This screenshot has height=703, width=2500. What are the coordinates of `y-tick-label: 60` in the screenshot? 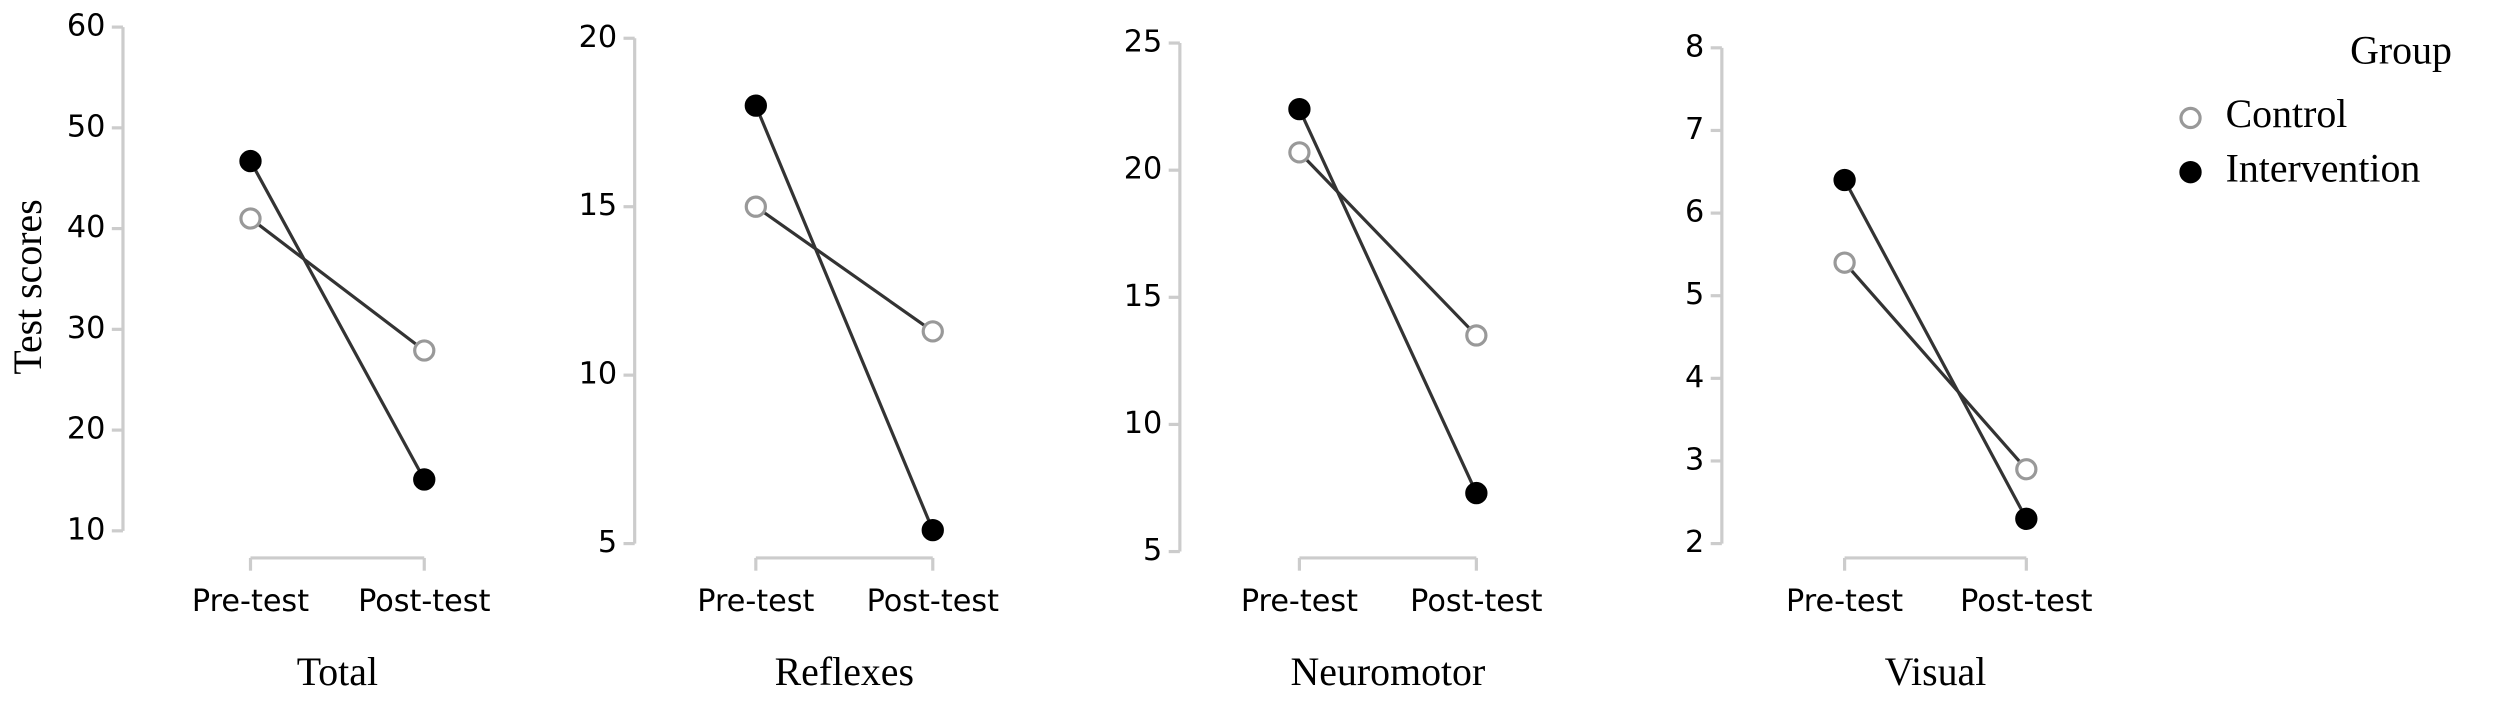 It's located at (86, 26).